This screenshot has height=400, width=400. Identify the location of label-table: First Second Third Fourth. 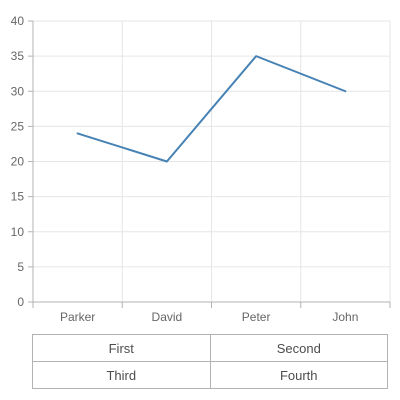
(210, 361).